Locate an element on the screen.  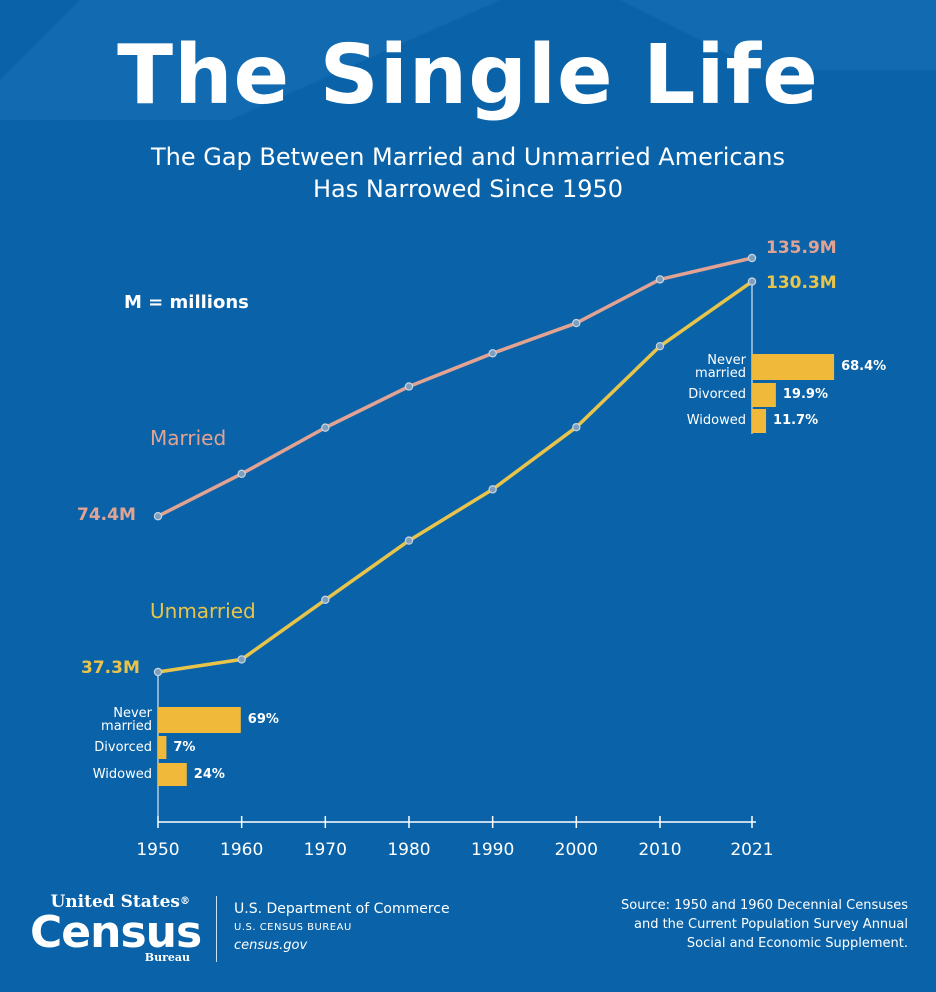
point-unmarried-1990 is located at coordinates (492, 489).